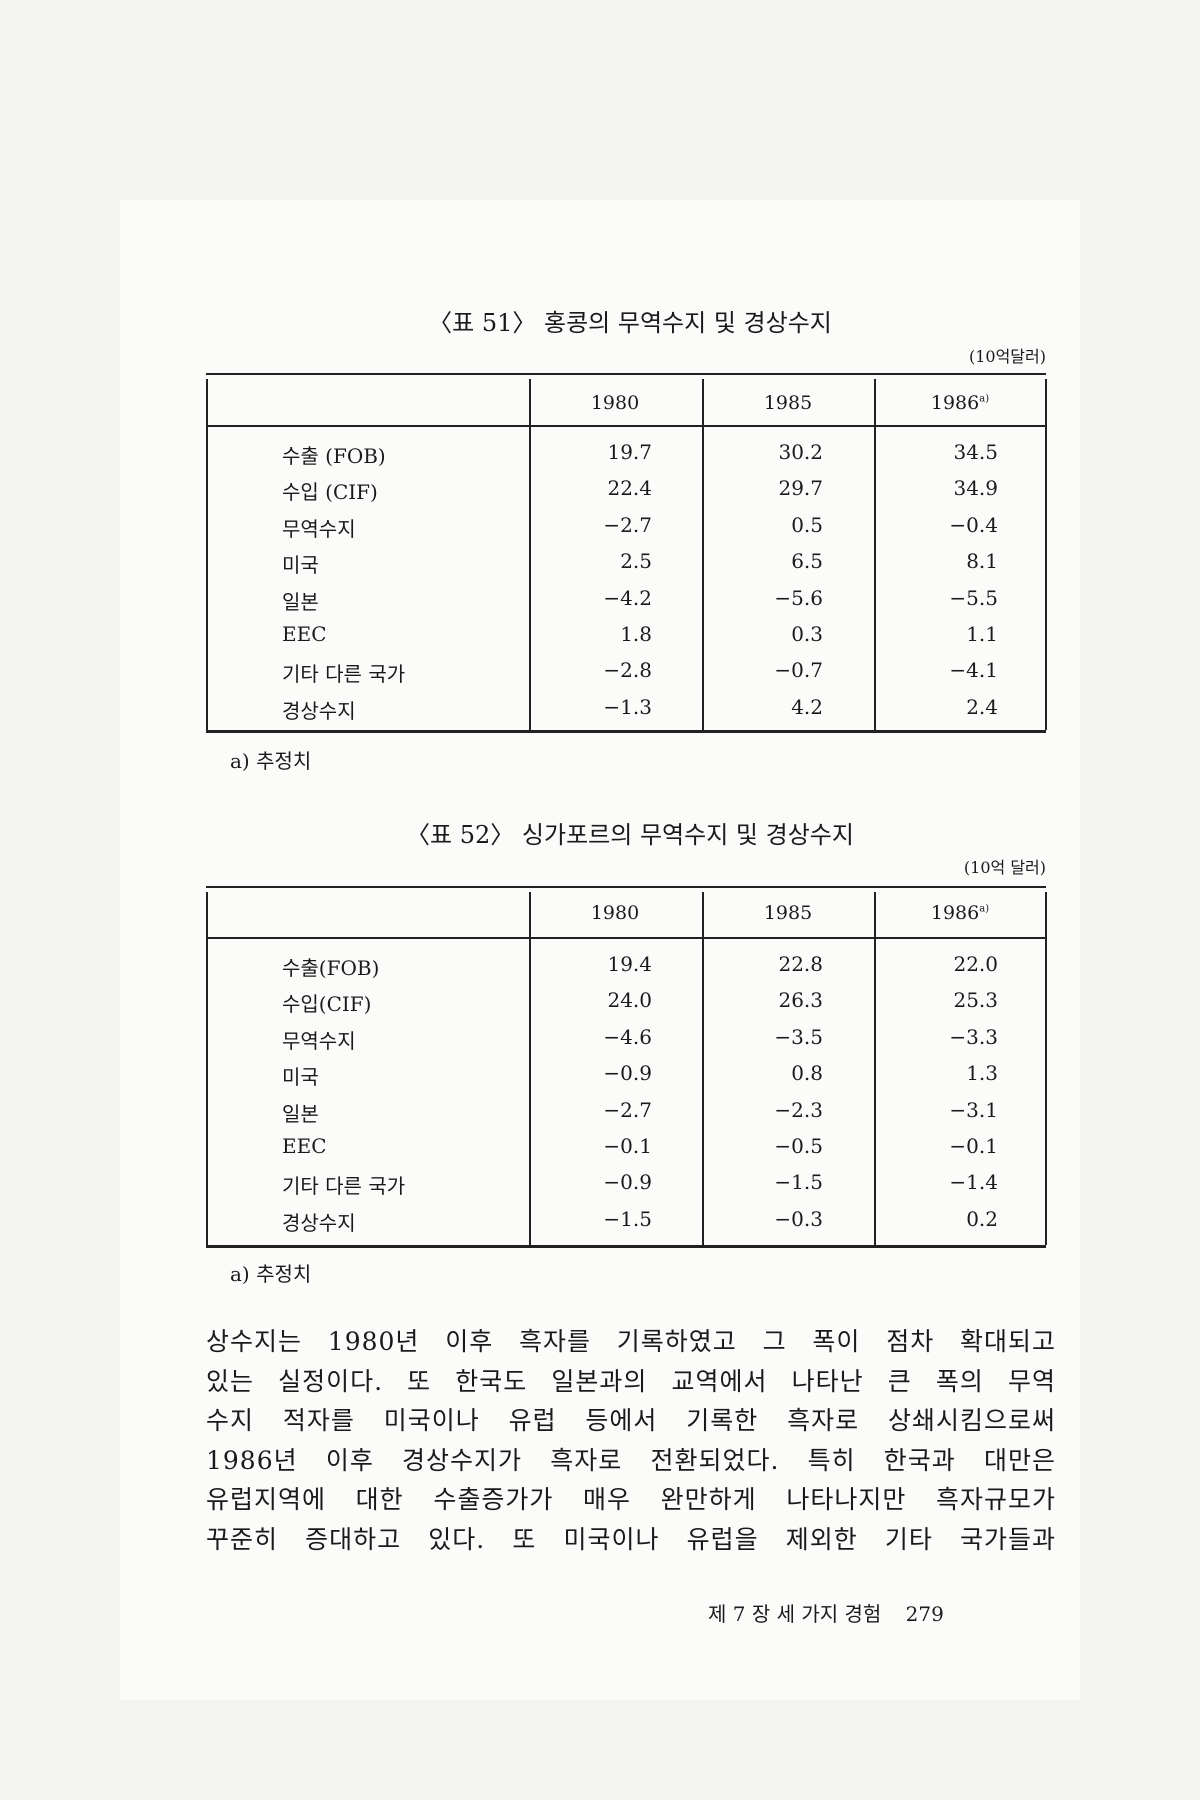  I want to click on cell-value: 2.4, so click(982, 706).